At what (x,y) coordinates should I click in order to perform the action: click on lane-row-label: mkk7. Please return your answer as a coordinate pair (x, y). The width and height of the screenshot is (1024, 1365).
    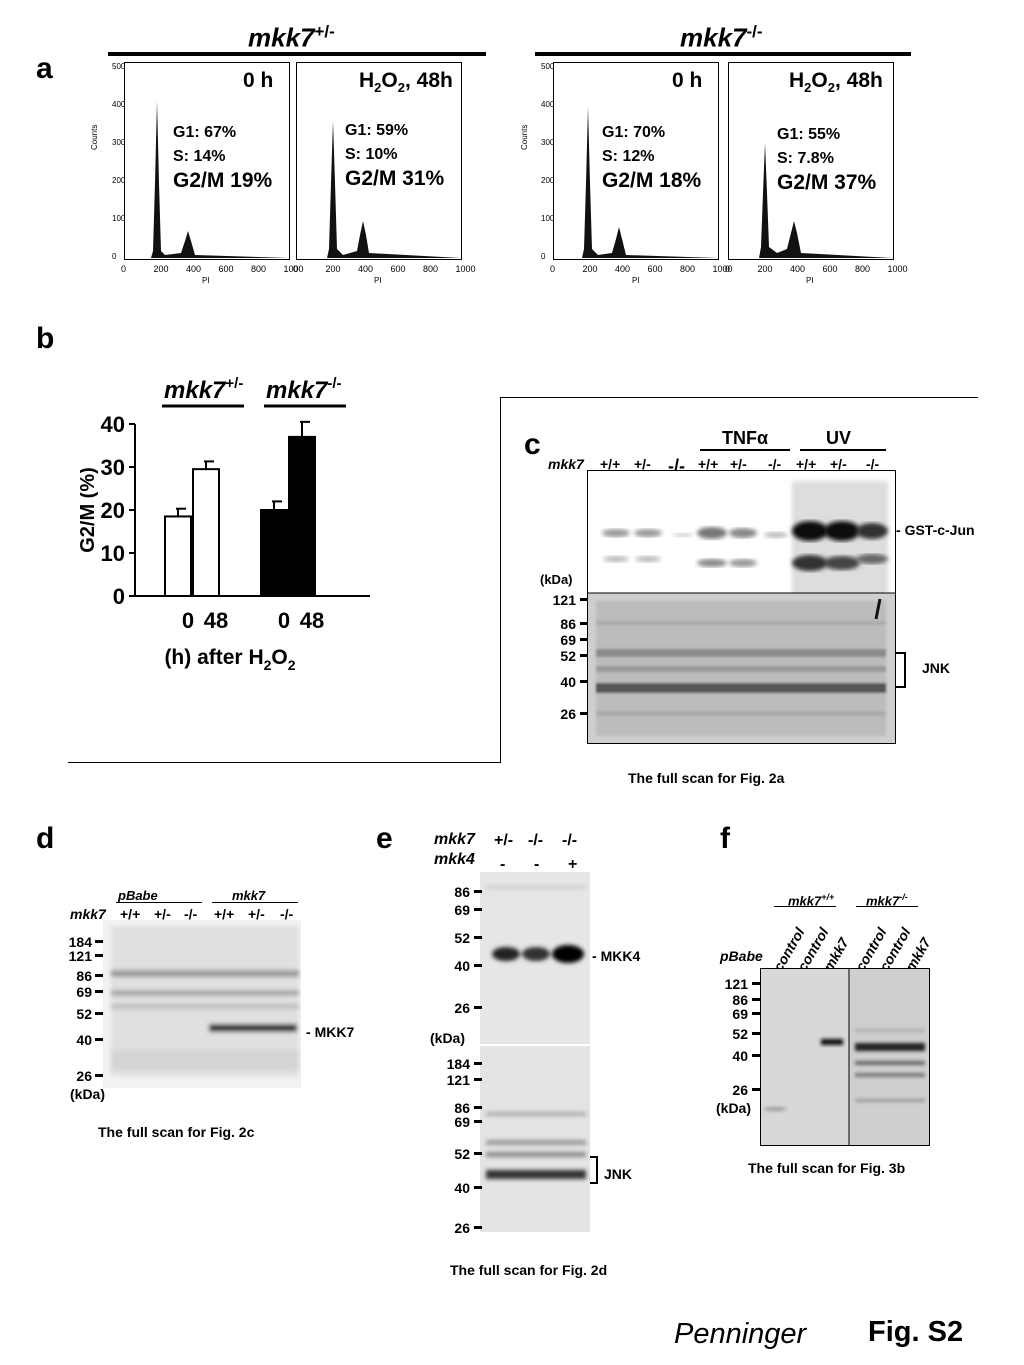
    Looking at the image, I should click on (566, 464).